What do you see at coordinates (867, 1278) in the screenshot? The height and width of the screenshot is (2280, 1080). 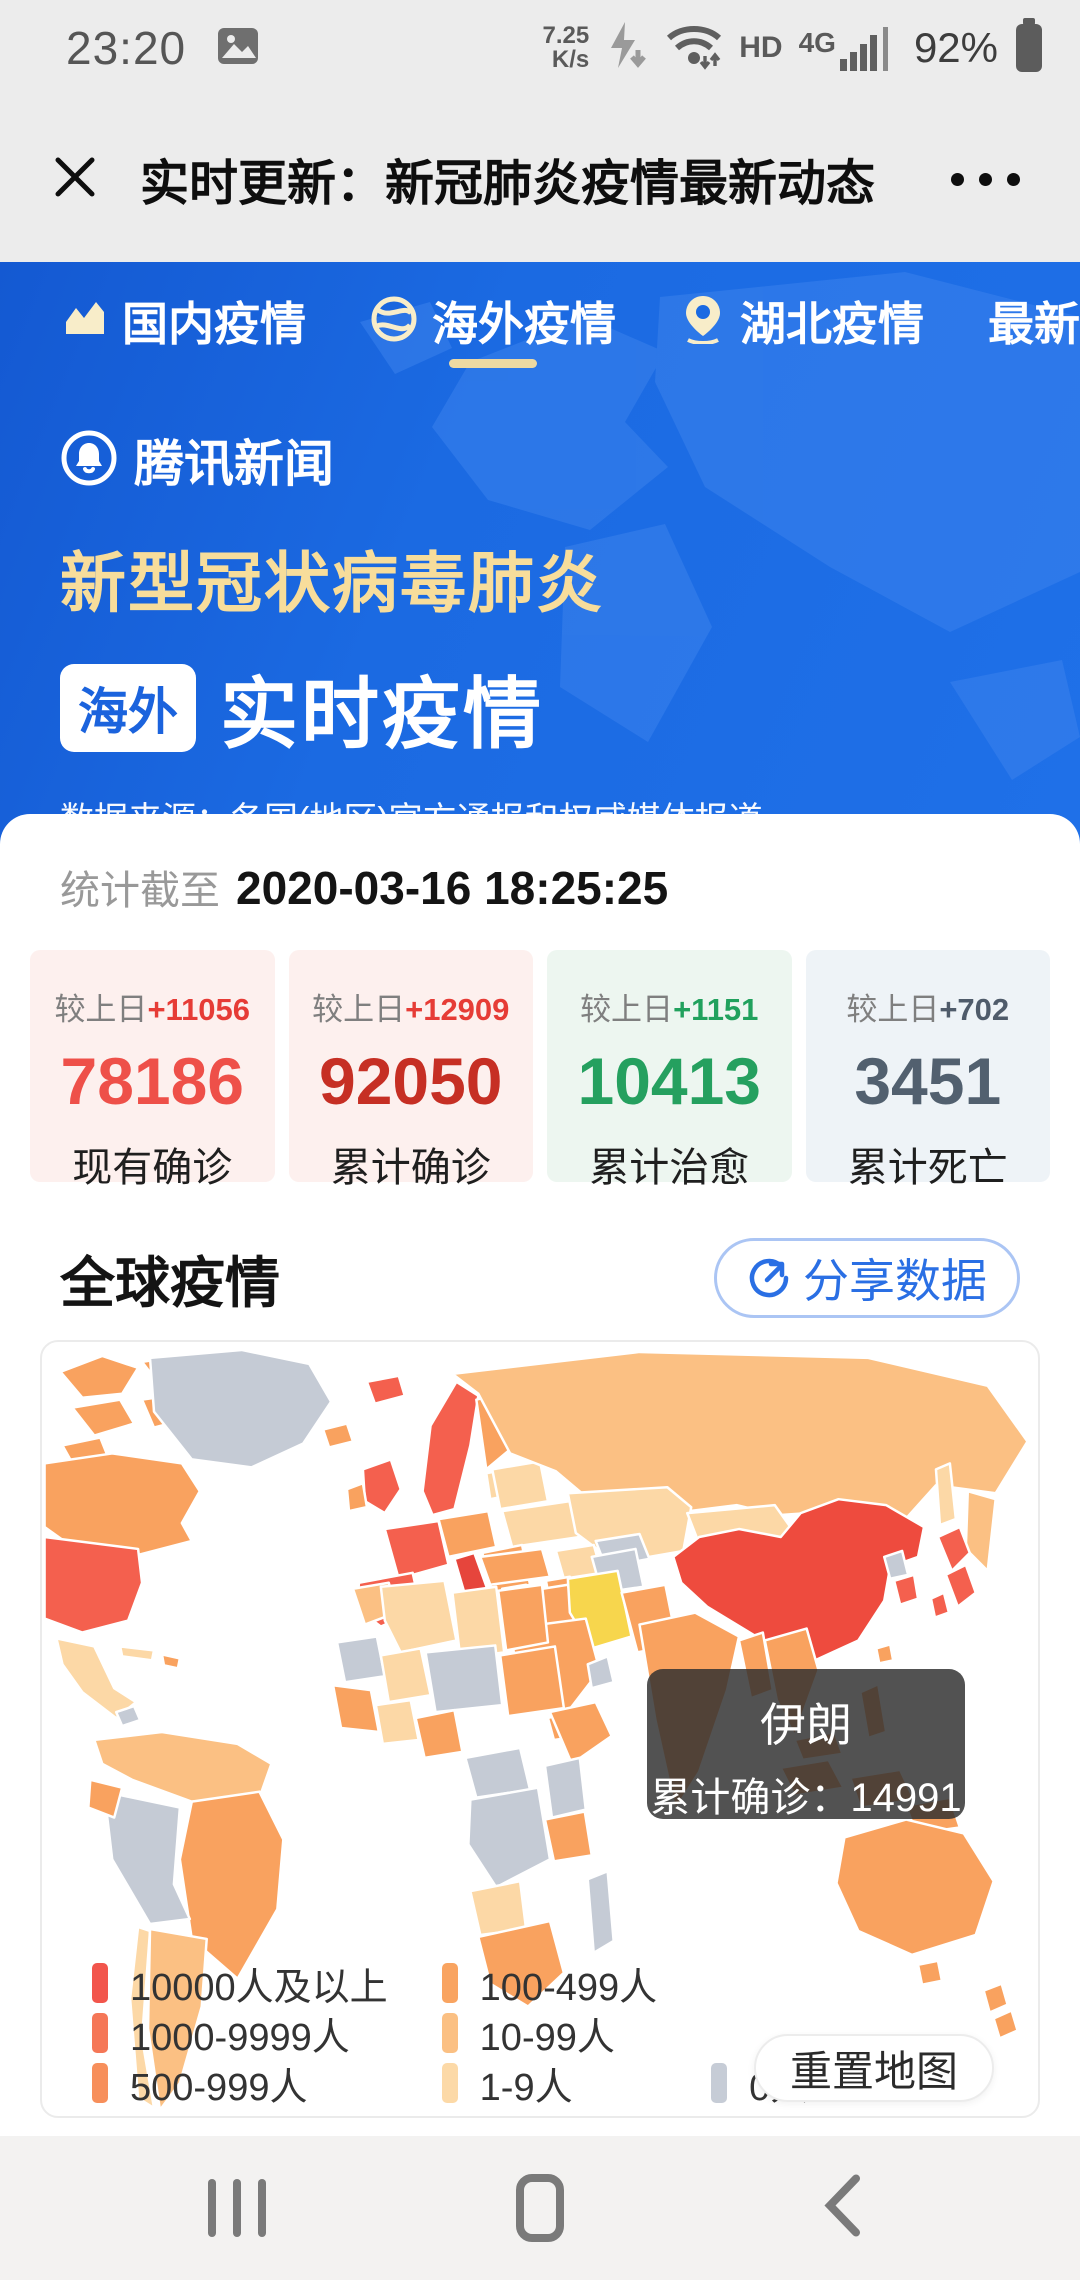 I see `share-data-button: 分享数据` at bounding box center [867, 1278].